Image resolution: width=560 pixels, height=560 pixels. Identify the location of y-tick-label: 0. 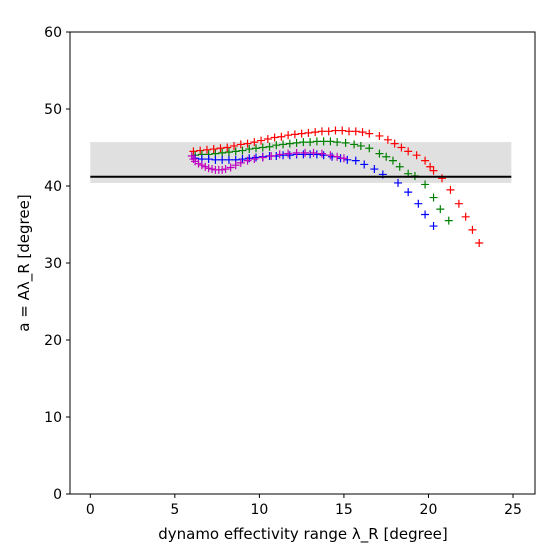
(57, 495).